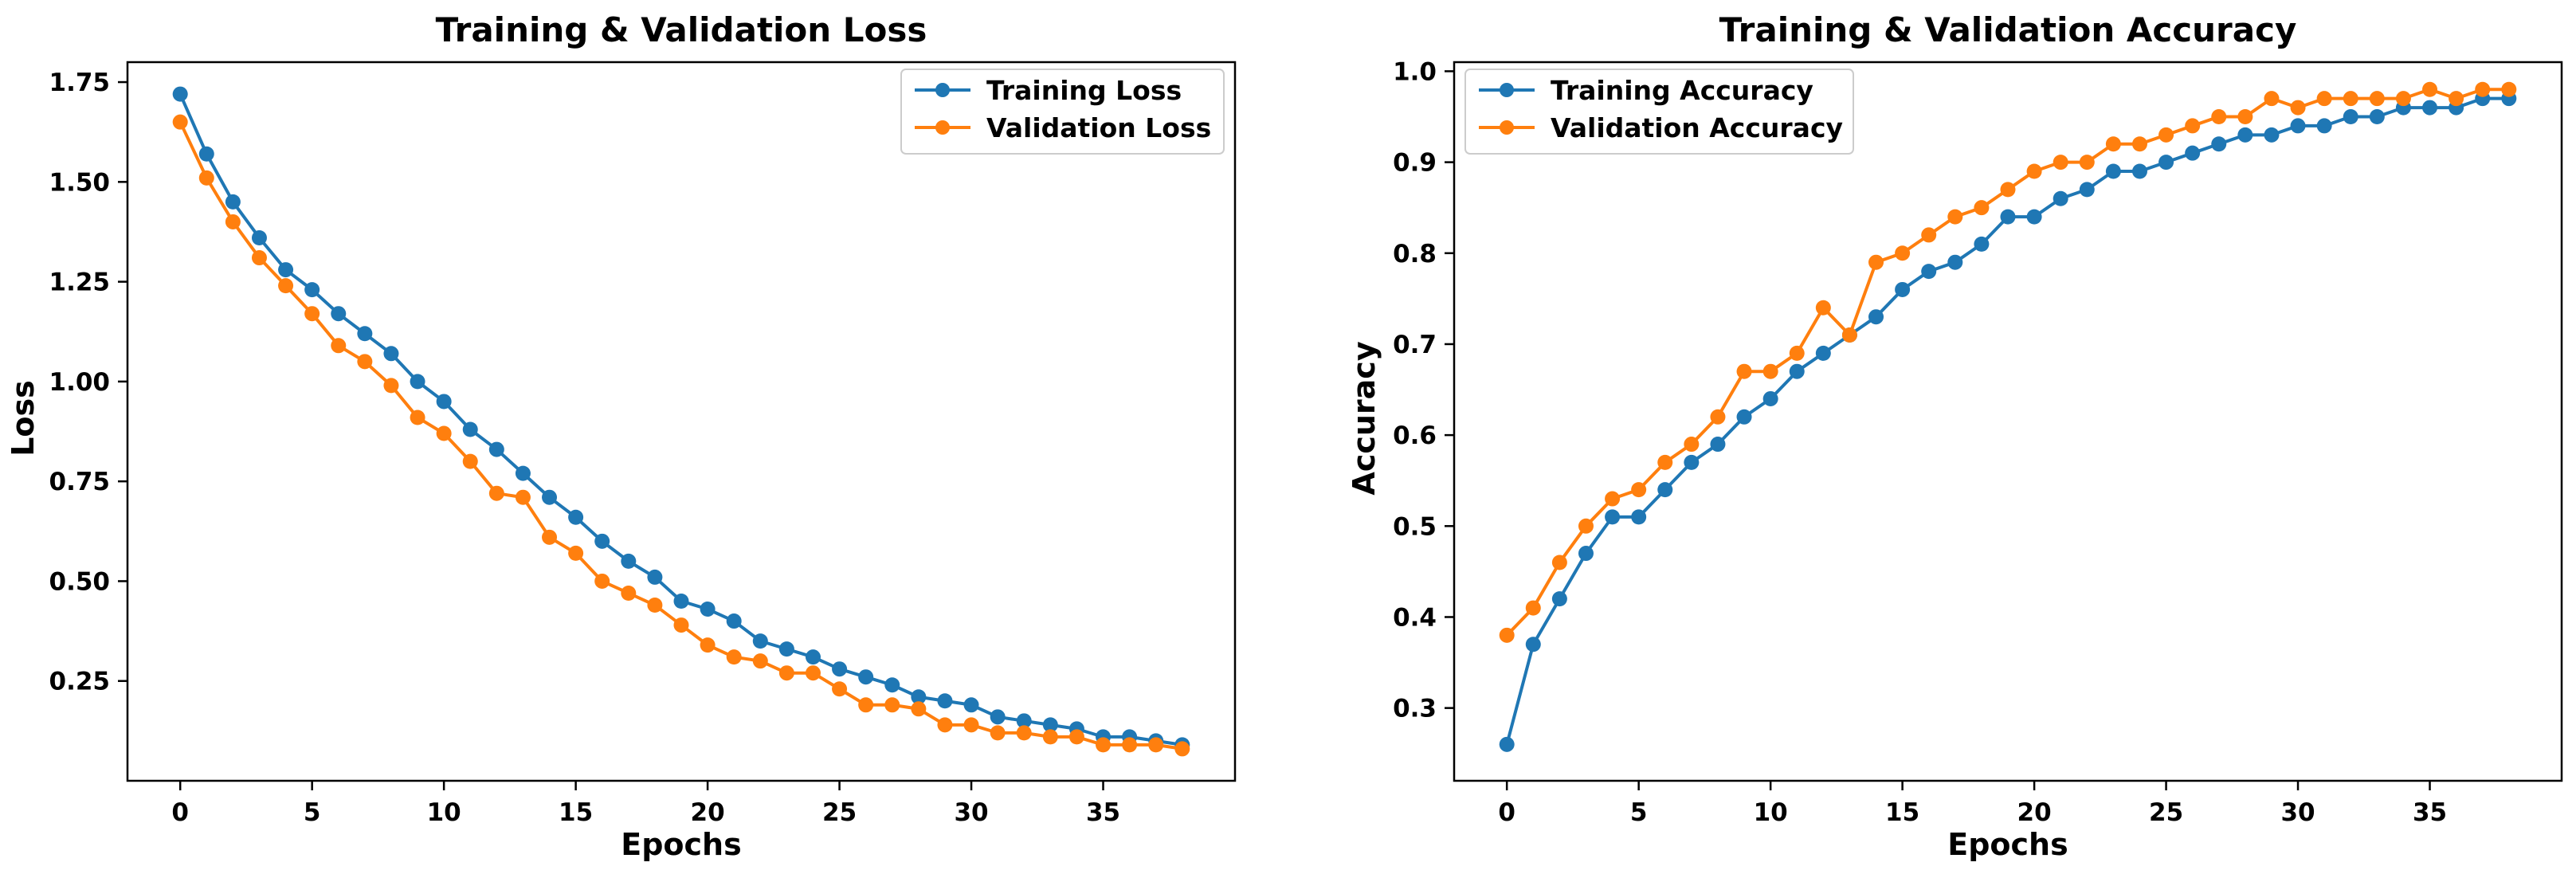  What do you see at coordinates (1682, 90) in the screenshot?
I see `accuracy-legend-label-training: Training Accuracy` at bounding box center [1682, 90].